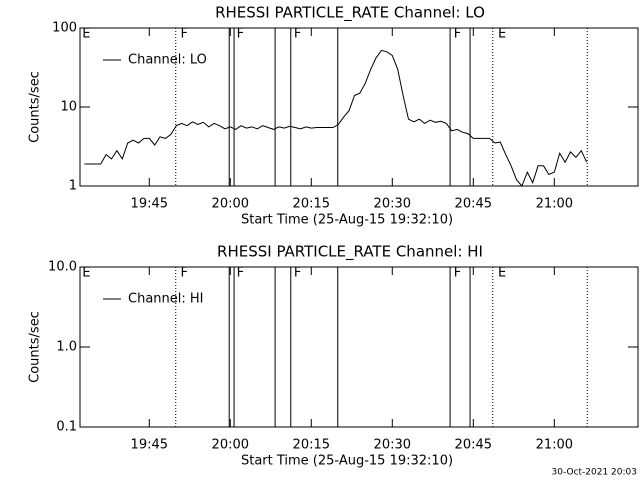 The width and height of the screenshot is (640, 480). What do you see at coordinates (73, 186) in the screenshot?
I see `y-tick-label: 1` at bounding box center [73, 186].